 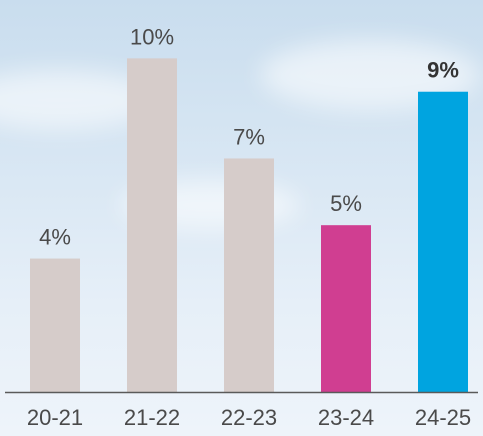 What do you see at coordinates (55, 417) in the screenshot?
I see `category-label-20-21: 20-21` at bounding box center [55, 417].